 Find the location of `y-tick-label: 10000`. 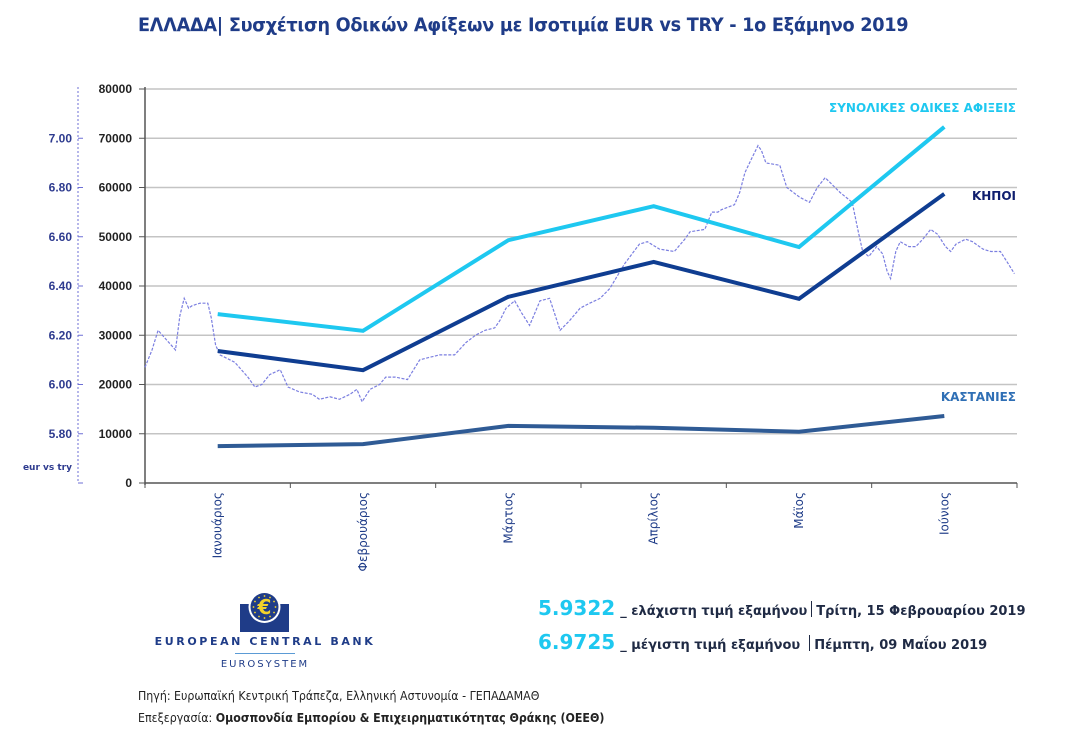

y-tick-label: 10000 is located at coordinates (116, 434).